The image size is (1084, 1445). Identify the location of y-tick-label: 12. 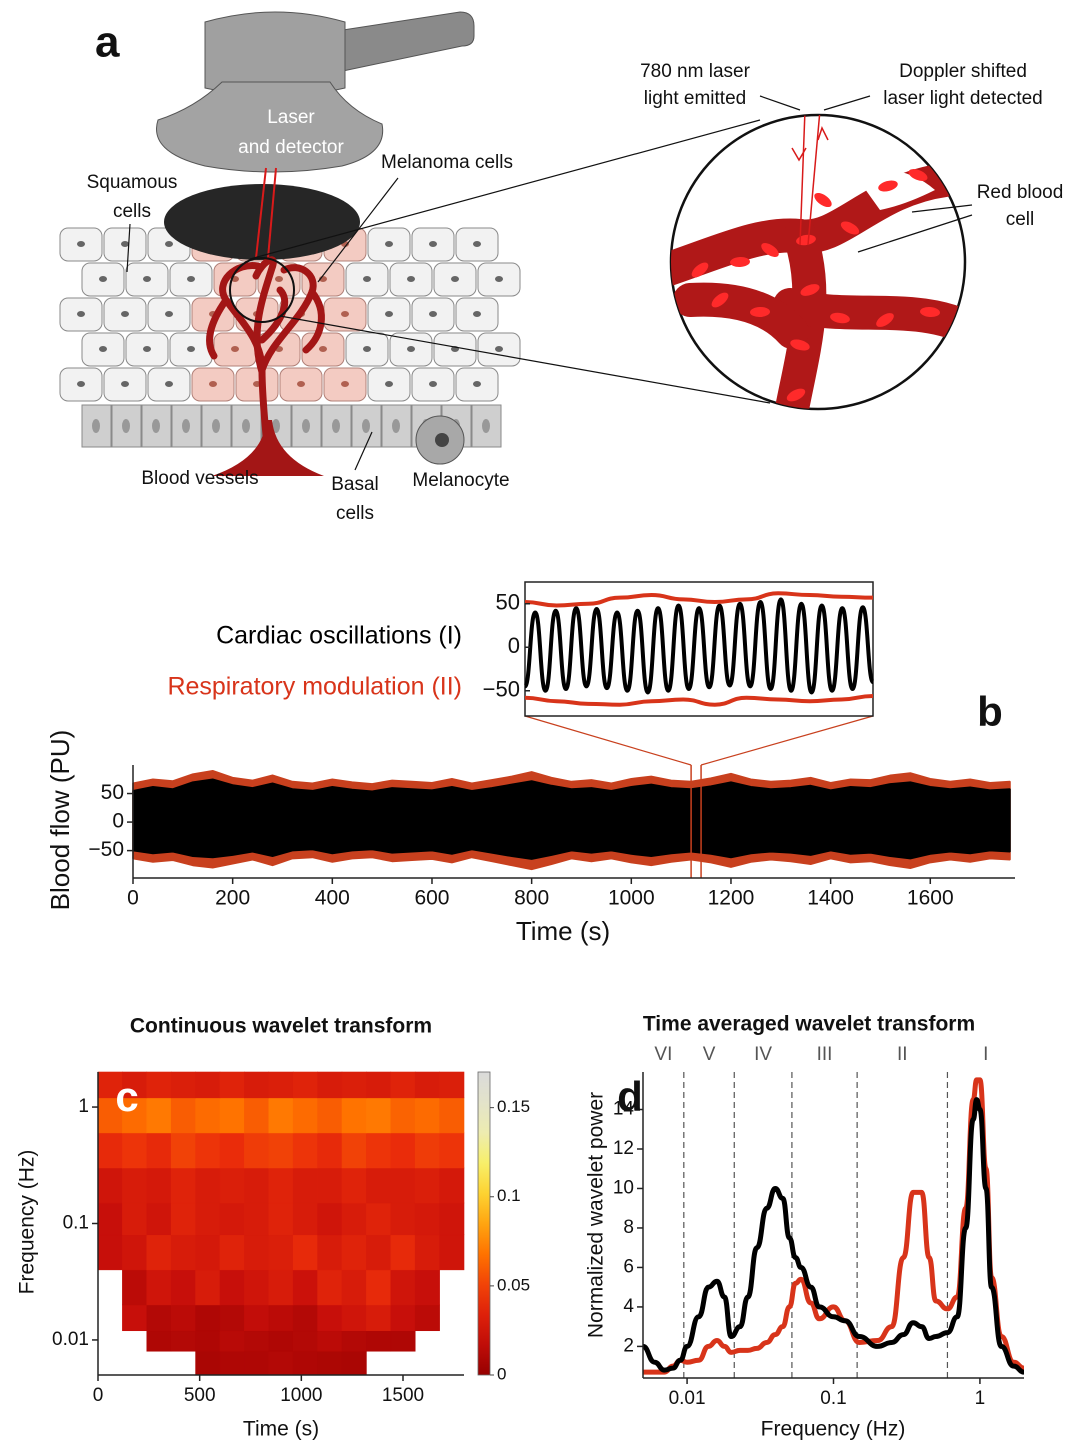
(623, 1148).